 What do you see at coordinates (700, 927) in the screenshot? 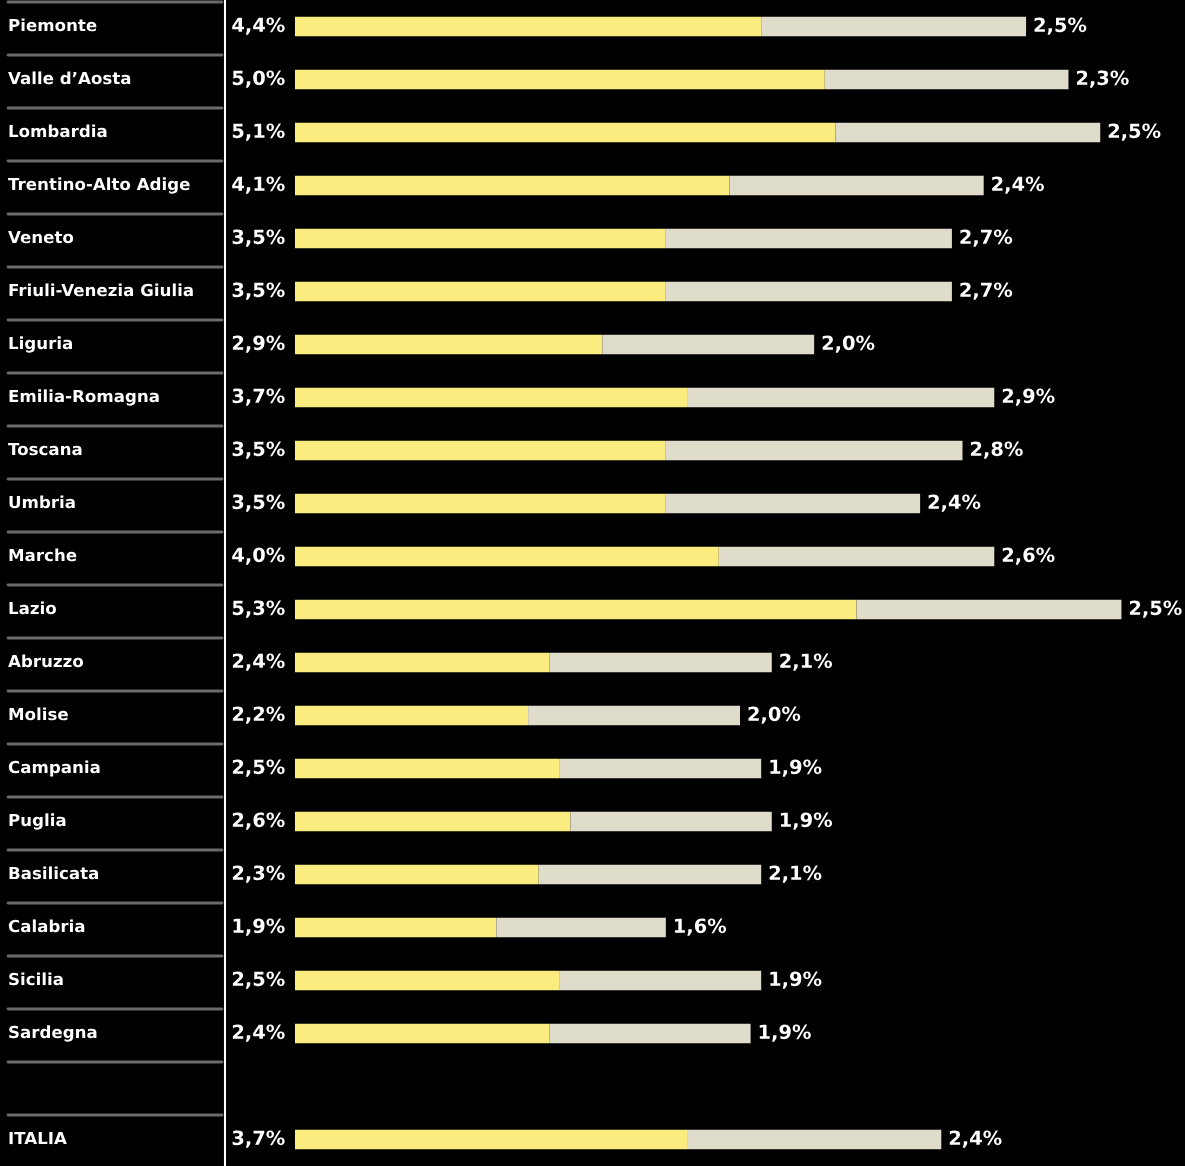
I see `data-label: 1,6%` at bounding box center [700, 927].